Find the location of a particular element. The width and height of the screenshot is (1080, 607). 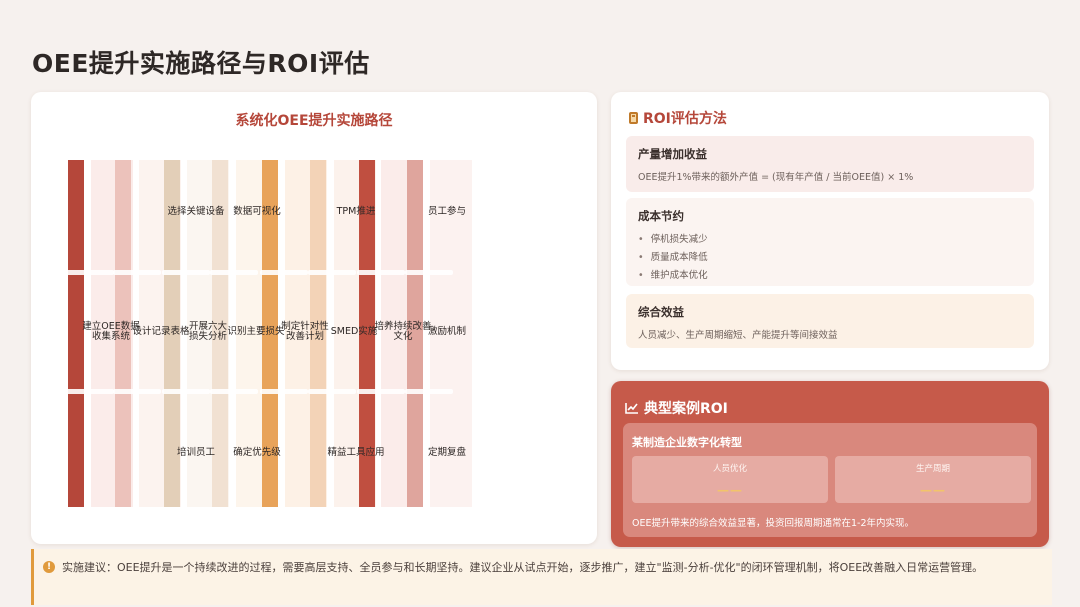

method-block-cost: 成本节约 停机损失减少 质量成本降低 维护成本优化 is located at coordinates (830, 242).